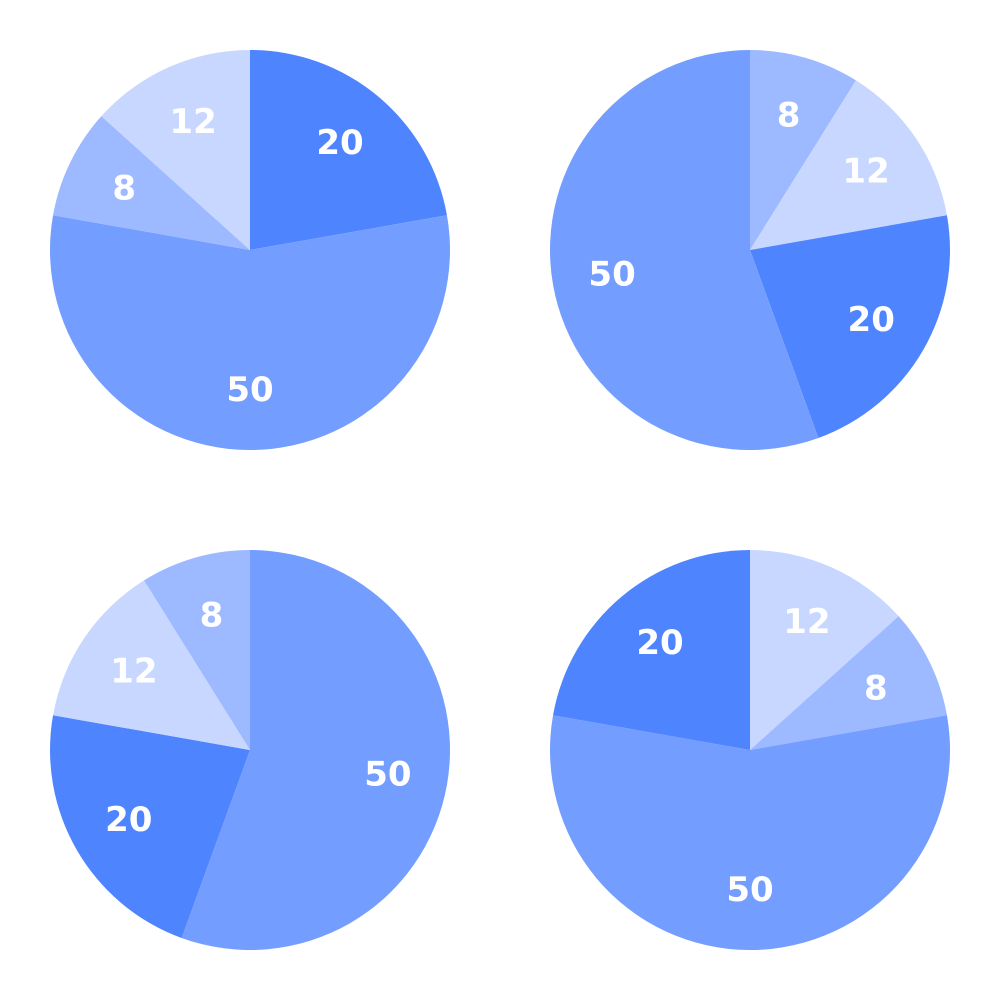  Describe the element at coordinates (192, 122) in the screenshot. I see `pie-top-left-label-12: 12` at that location.